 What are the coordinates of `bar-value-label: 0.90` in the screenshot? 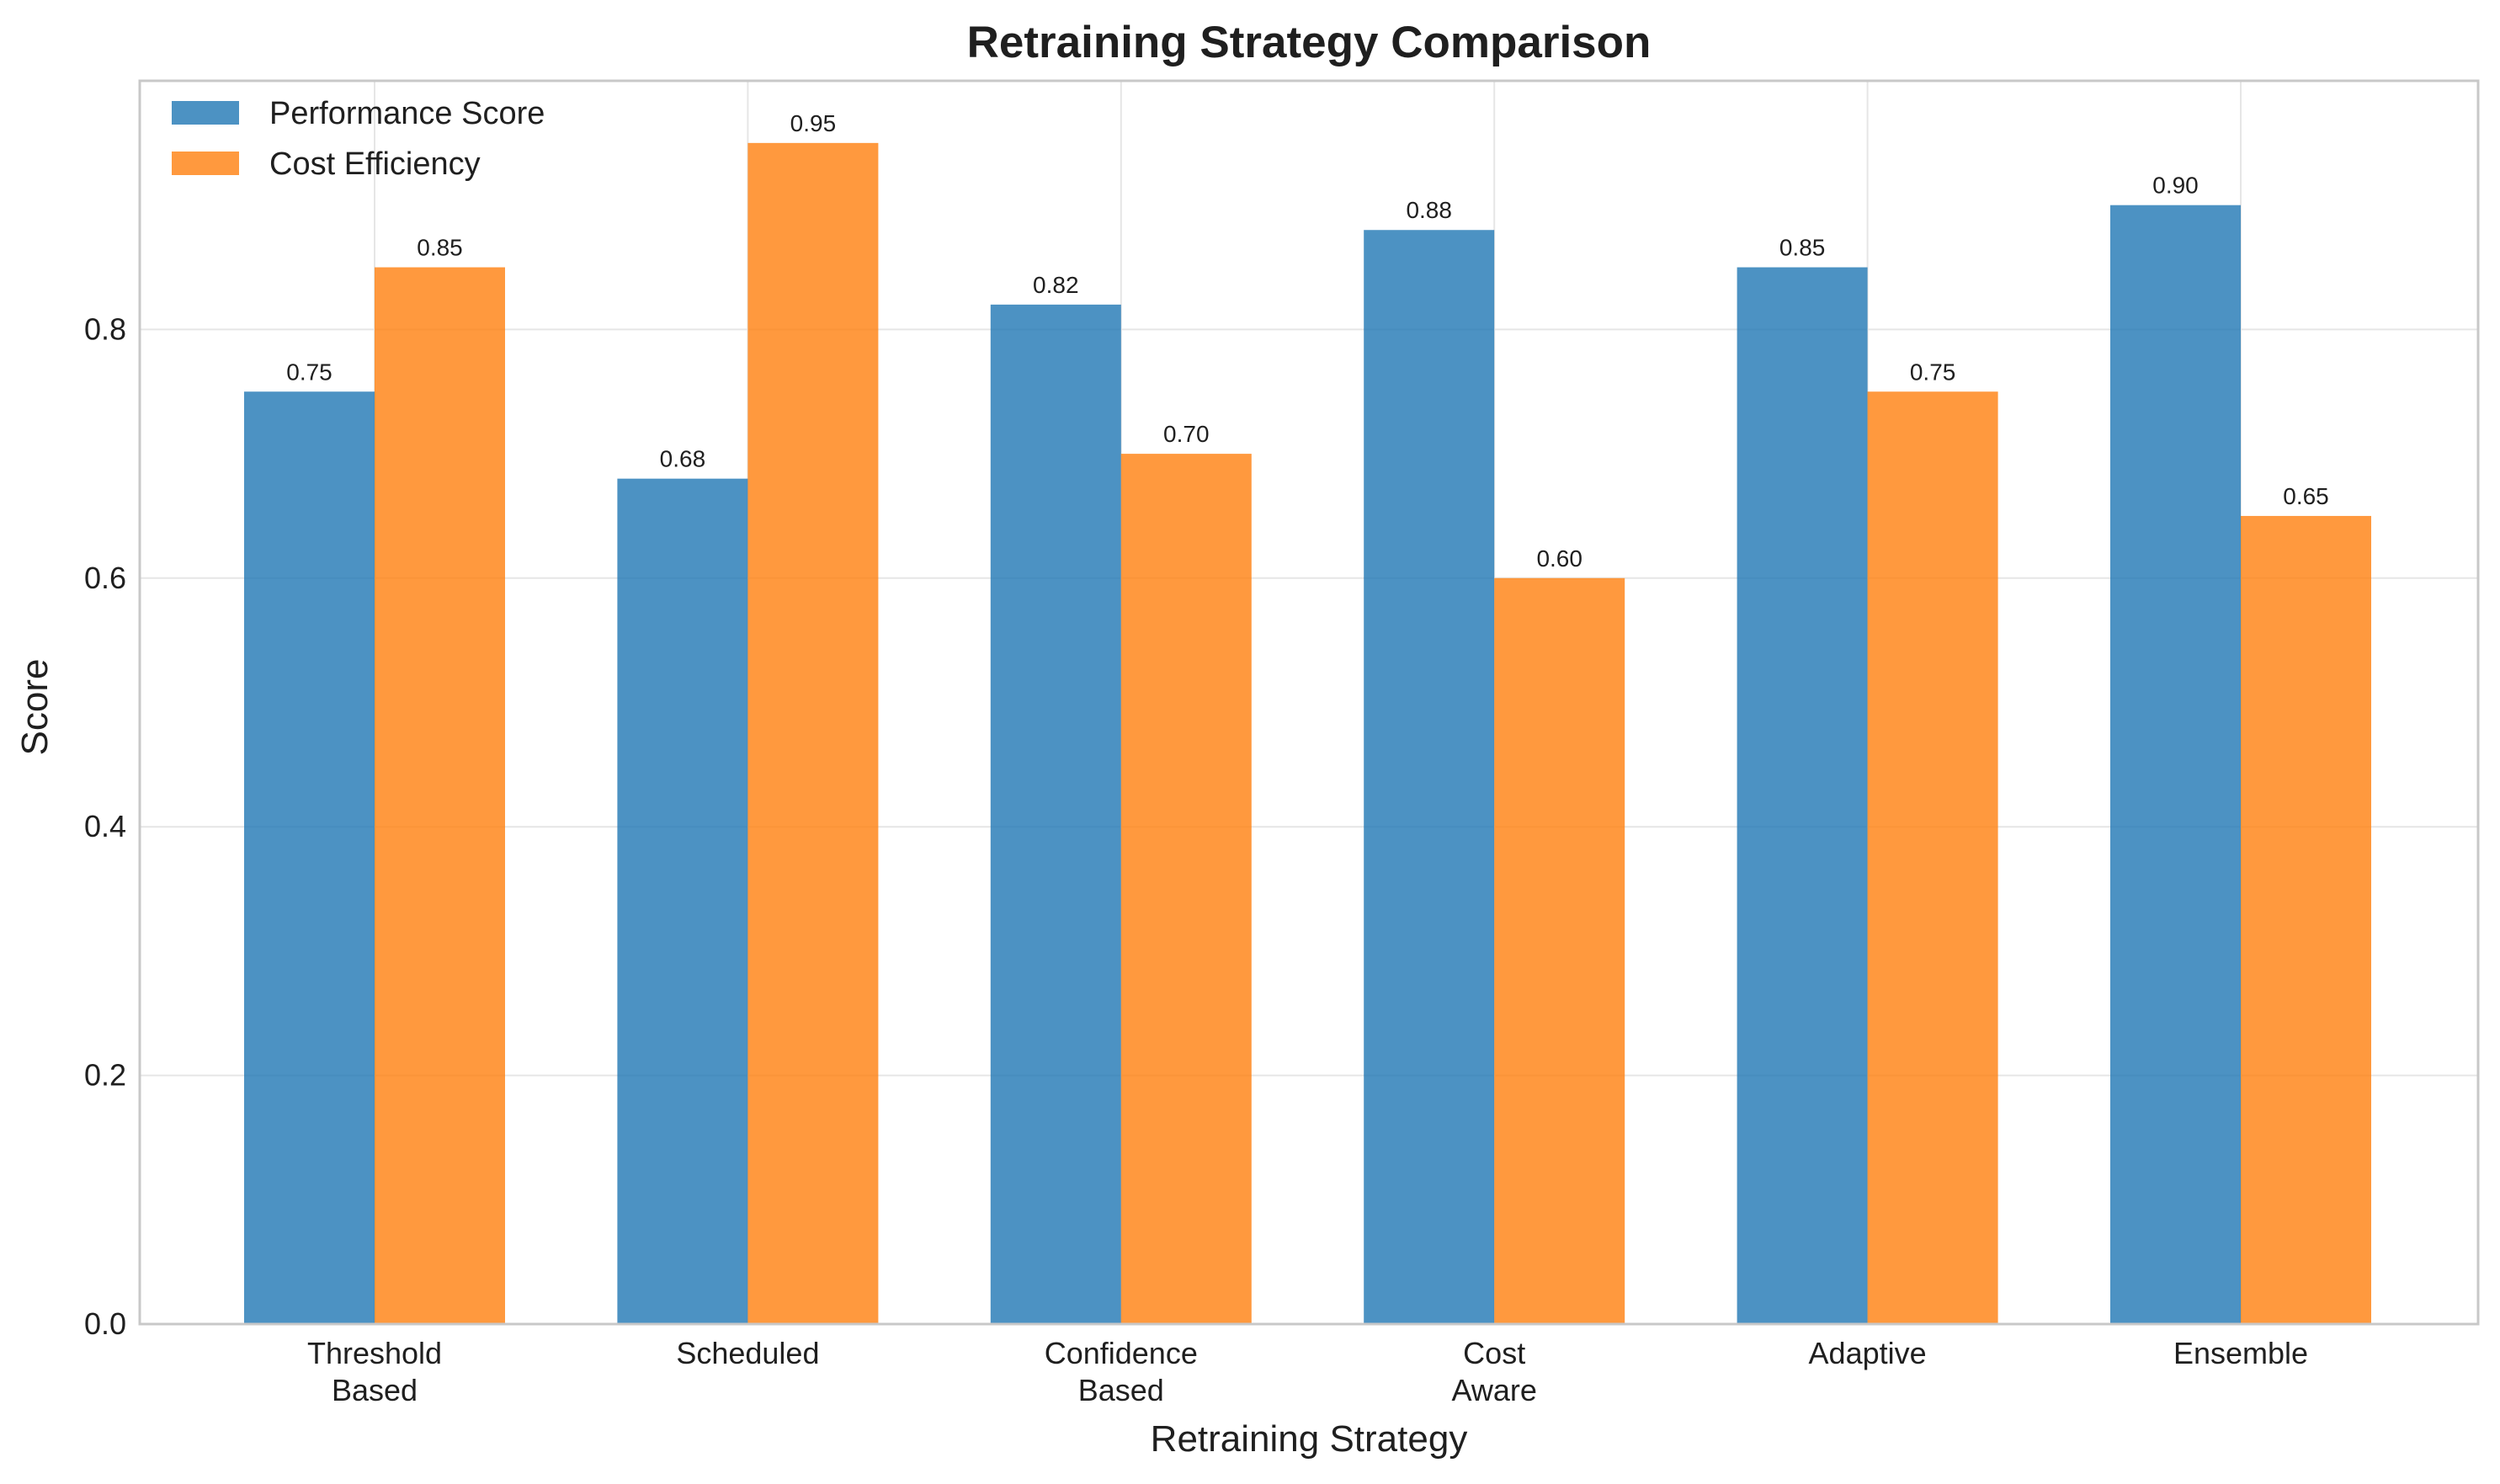 It's located at (2175, 186).